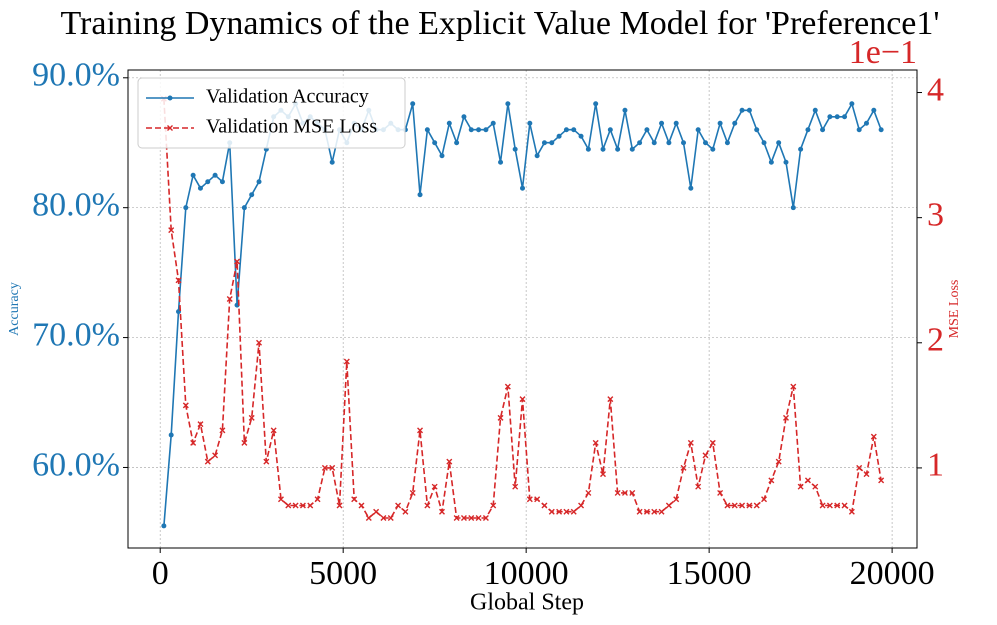 This screenshot has width=997, height=625. I want to click on x-tick-label: 20000, so click(892, 573).